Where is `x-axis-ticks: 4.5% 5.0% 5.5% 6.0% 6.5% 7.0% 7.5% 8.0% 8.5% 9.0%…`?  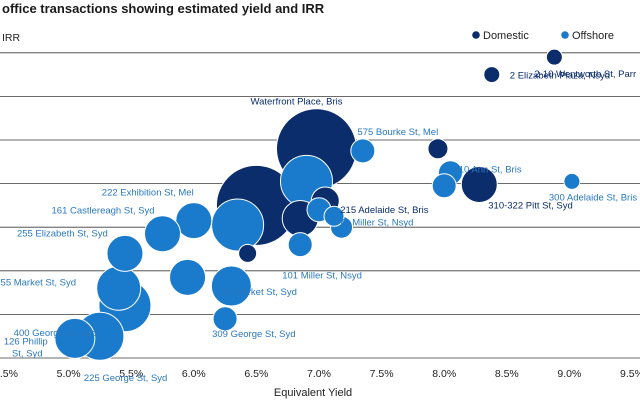 x-axis-ticks: 4.5% 5.0% 5.5% 6.0% 6.5% 7.0% 7.5% 8.0% 8.5% 9.0%… is located at coordinates (320, 374).